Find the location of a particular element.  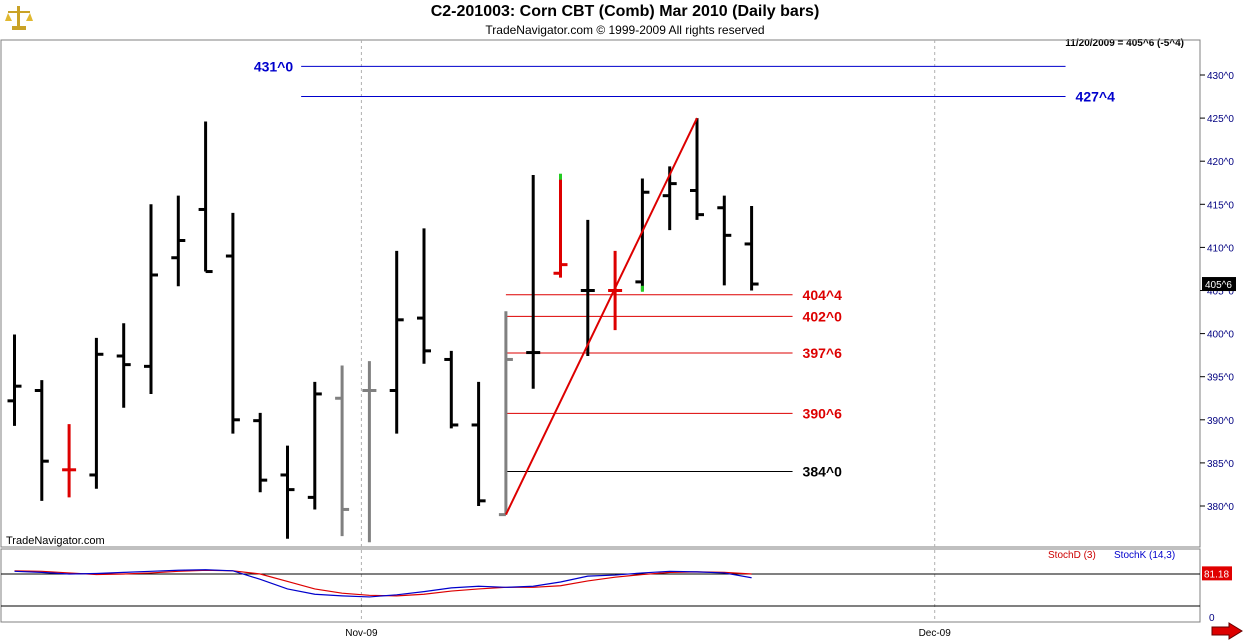

y-tick-label: 390^0 is located at coordinates (1220, 421).